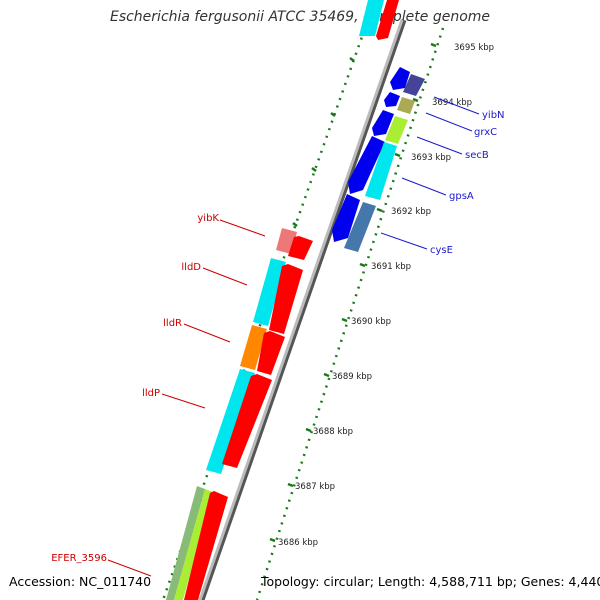 This screenshot has width=600, height=600. I want to click on gene-label-lldD: lldD, so click(191, 267).